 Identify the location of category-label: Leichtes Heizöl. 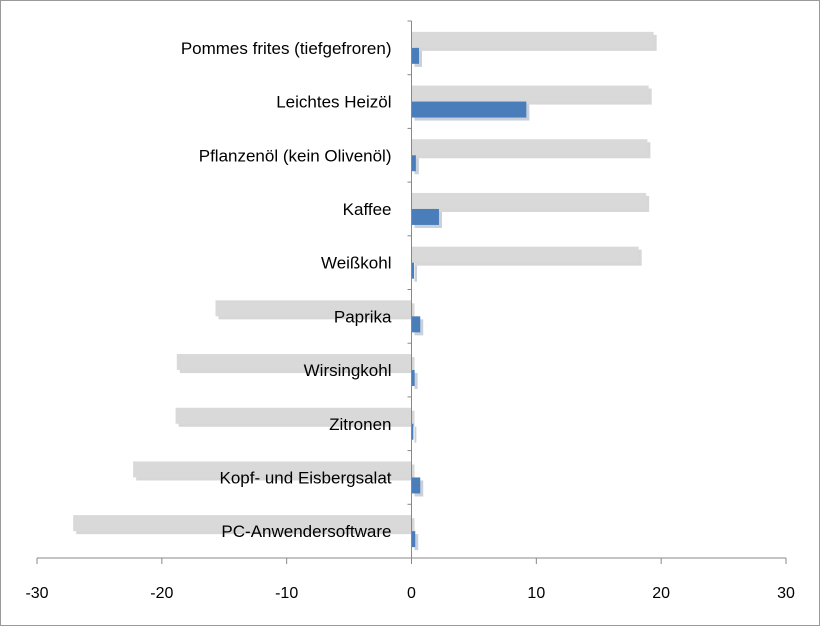
(333, 102).